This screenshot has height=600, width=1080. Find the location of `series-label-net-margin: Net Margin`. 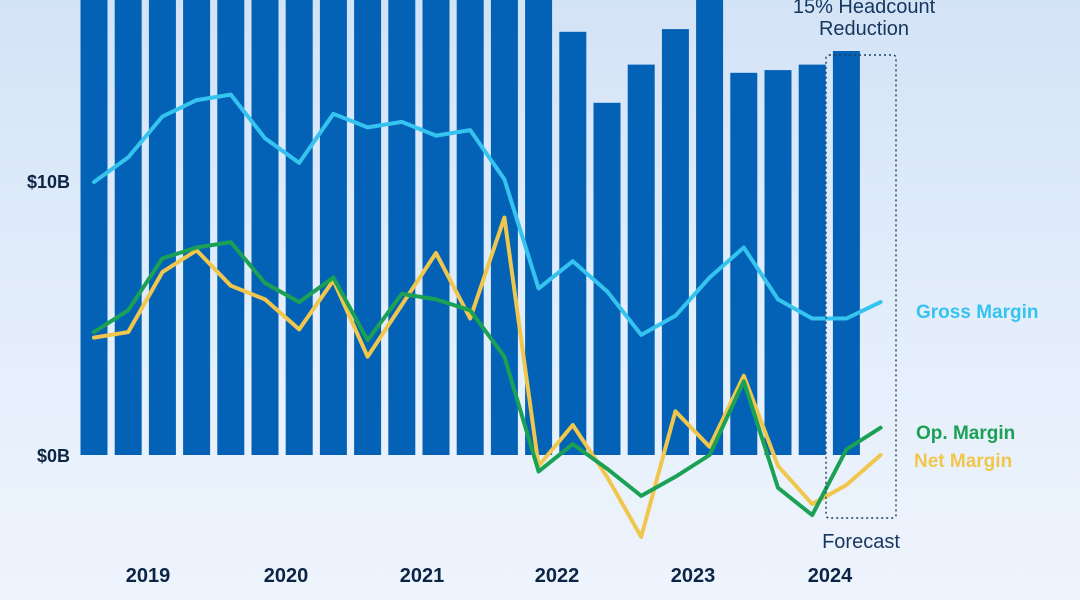

series-label-net-margin: Net Margin is located at coordinates (963, 461).